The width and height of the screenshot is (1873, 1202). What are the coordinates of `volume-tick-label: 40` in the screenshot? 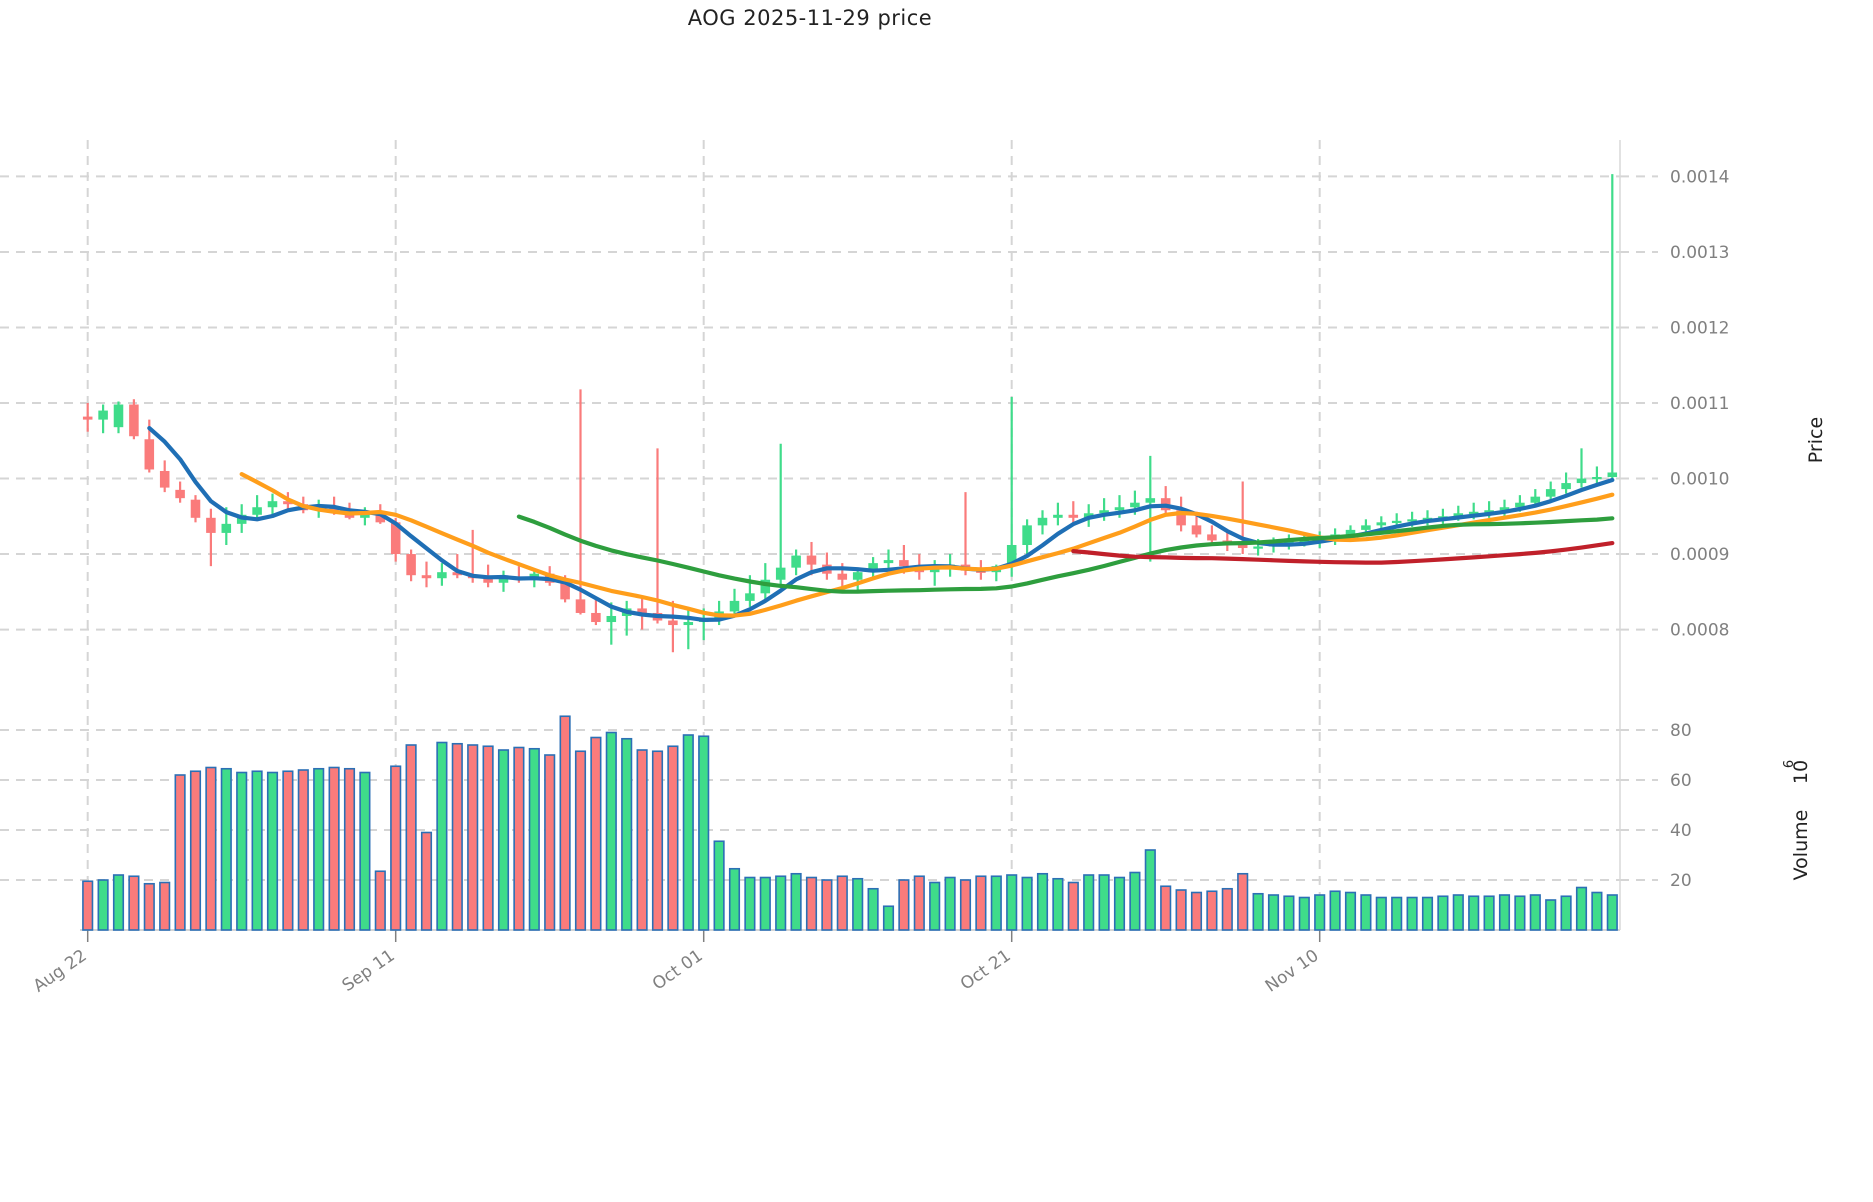 It's located at (1681, 831).